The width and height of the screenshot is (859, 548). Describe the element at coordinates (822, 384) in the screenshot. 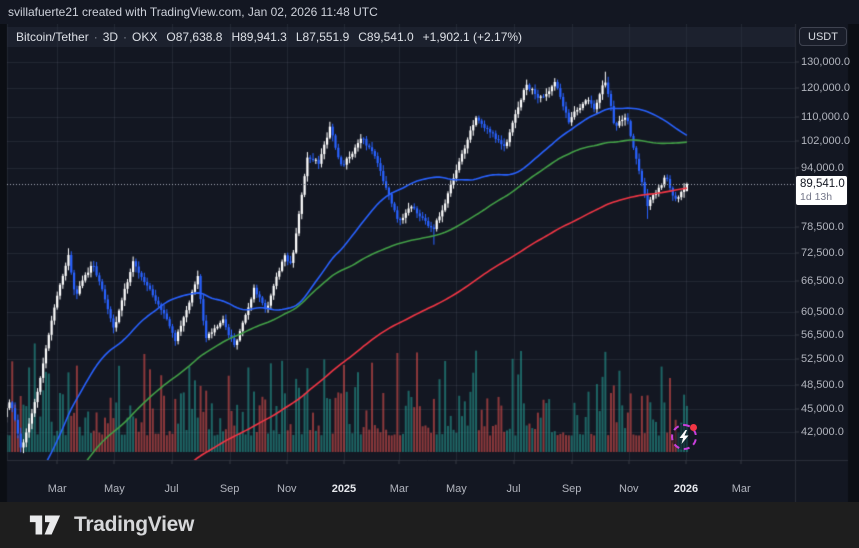

I see `price-tick-label: 48,500.0` at that location.